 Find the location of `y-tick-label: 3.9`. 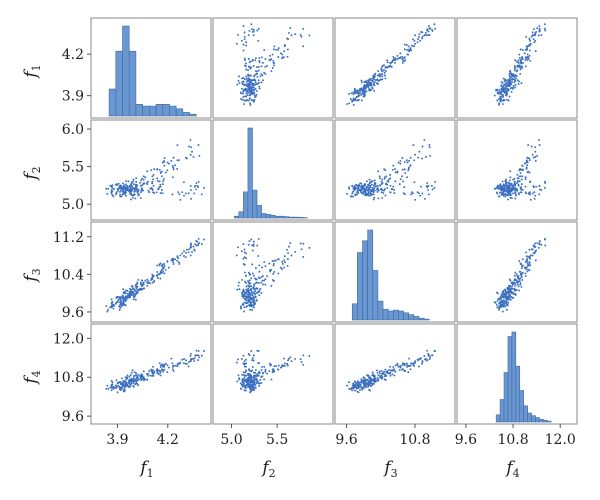

y-tick-label: 3.9 is located at coordinates (73, 97).